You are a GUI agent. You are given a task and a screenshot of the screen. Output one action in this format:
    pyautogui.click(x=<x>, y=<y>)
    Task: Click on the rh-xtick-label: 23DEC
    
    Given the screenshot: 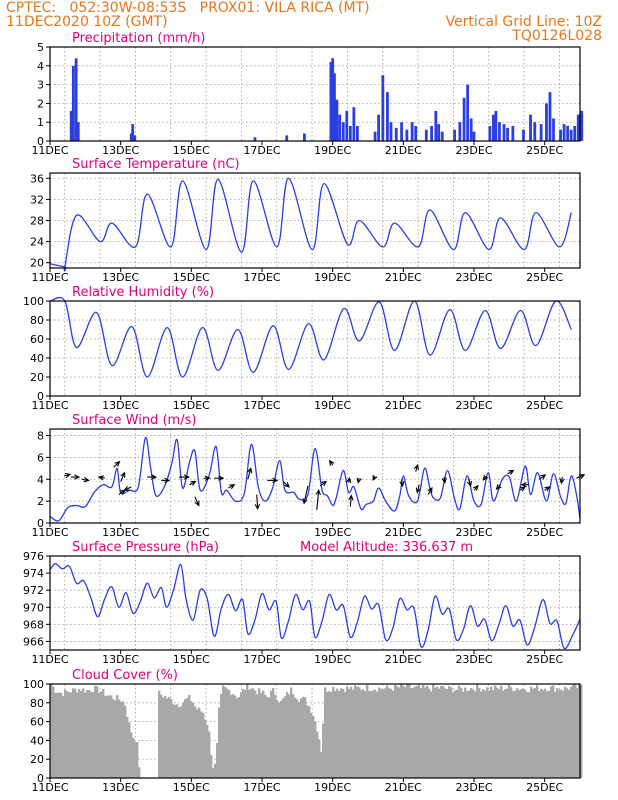 What is the action you would take?
    pyautogui.click(x=473, y=405)
    